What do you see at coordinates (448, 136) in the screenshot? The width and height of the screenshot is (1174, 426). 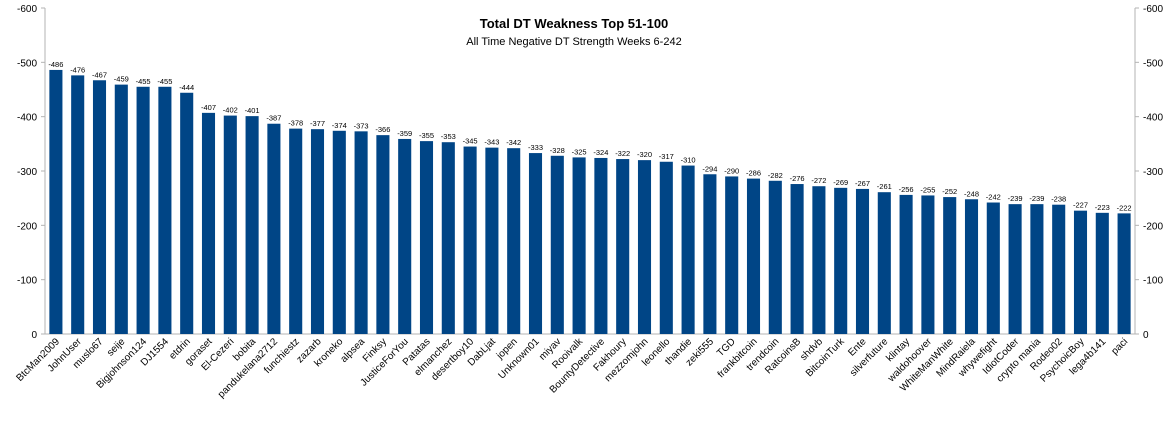 I see `data-label: -353` at bounding box center [448, 136].